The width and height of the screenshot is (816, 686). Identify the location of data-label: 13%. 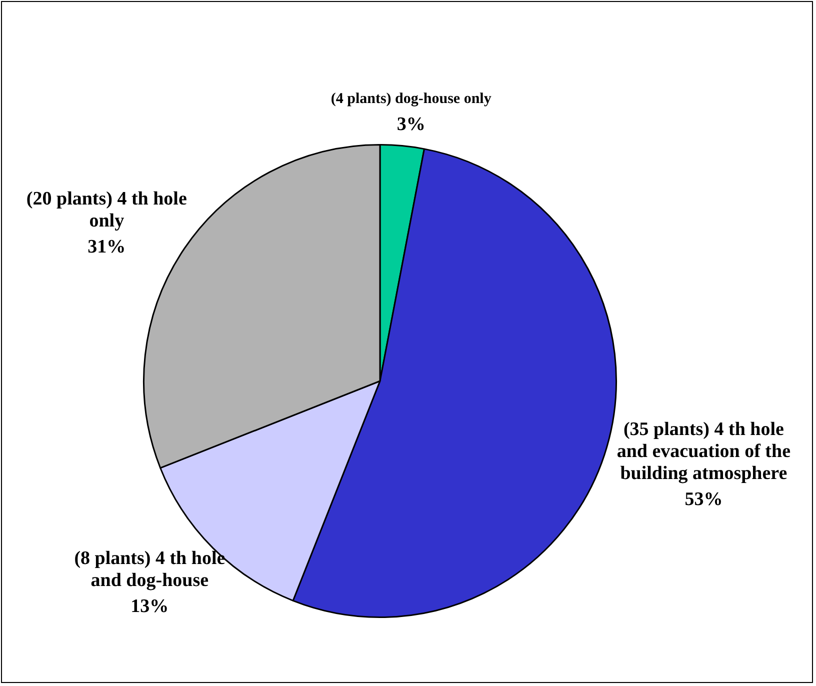
(149, 607).